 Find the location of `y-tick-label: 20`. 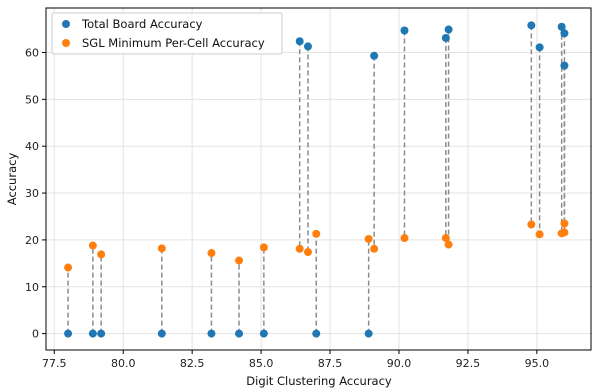

y-tick-label: 20 is located at coordinates (32, 240).